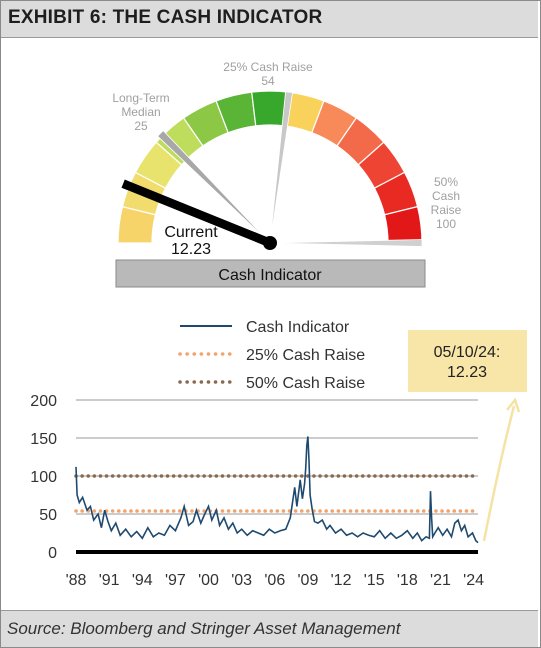 This screenshot has height=648, width=541. I want to click on gauge-pivot, so click(270, 243).